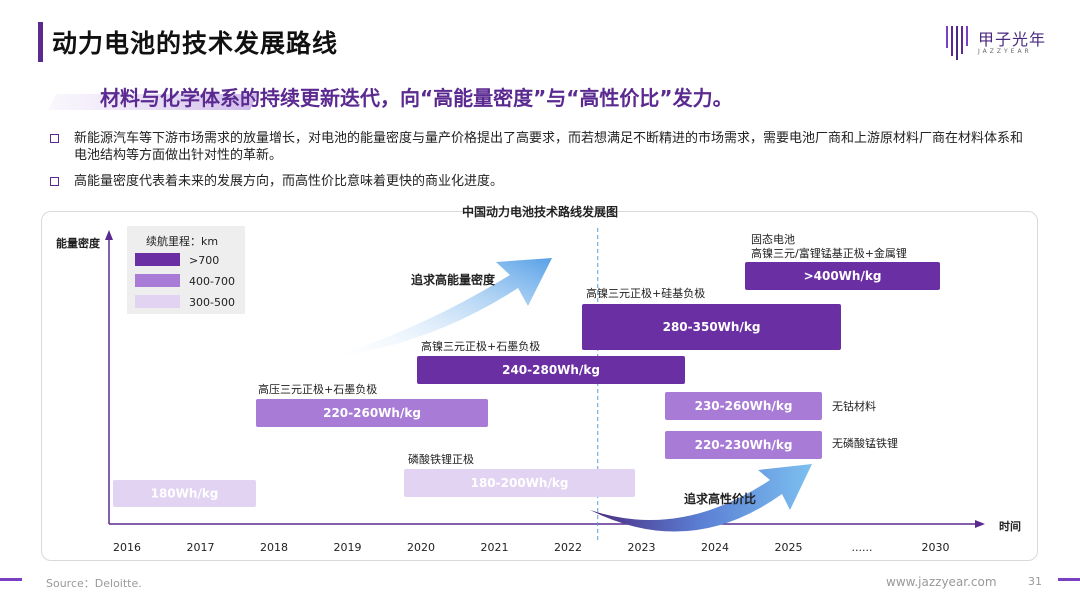  Describe the element at coordinates (1069, 579) in the screenshot. I see `footer-accent-right` at that location.